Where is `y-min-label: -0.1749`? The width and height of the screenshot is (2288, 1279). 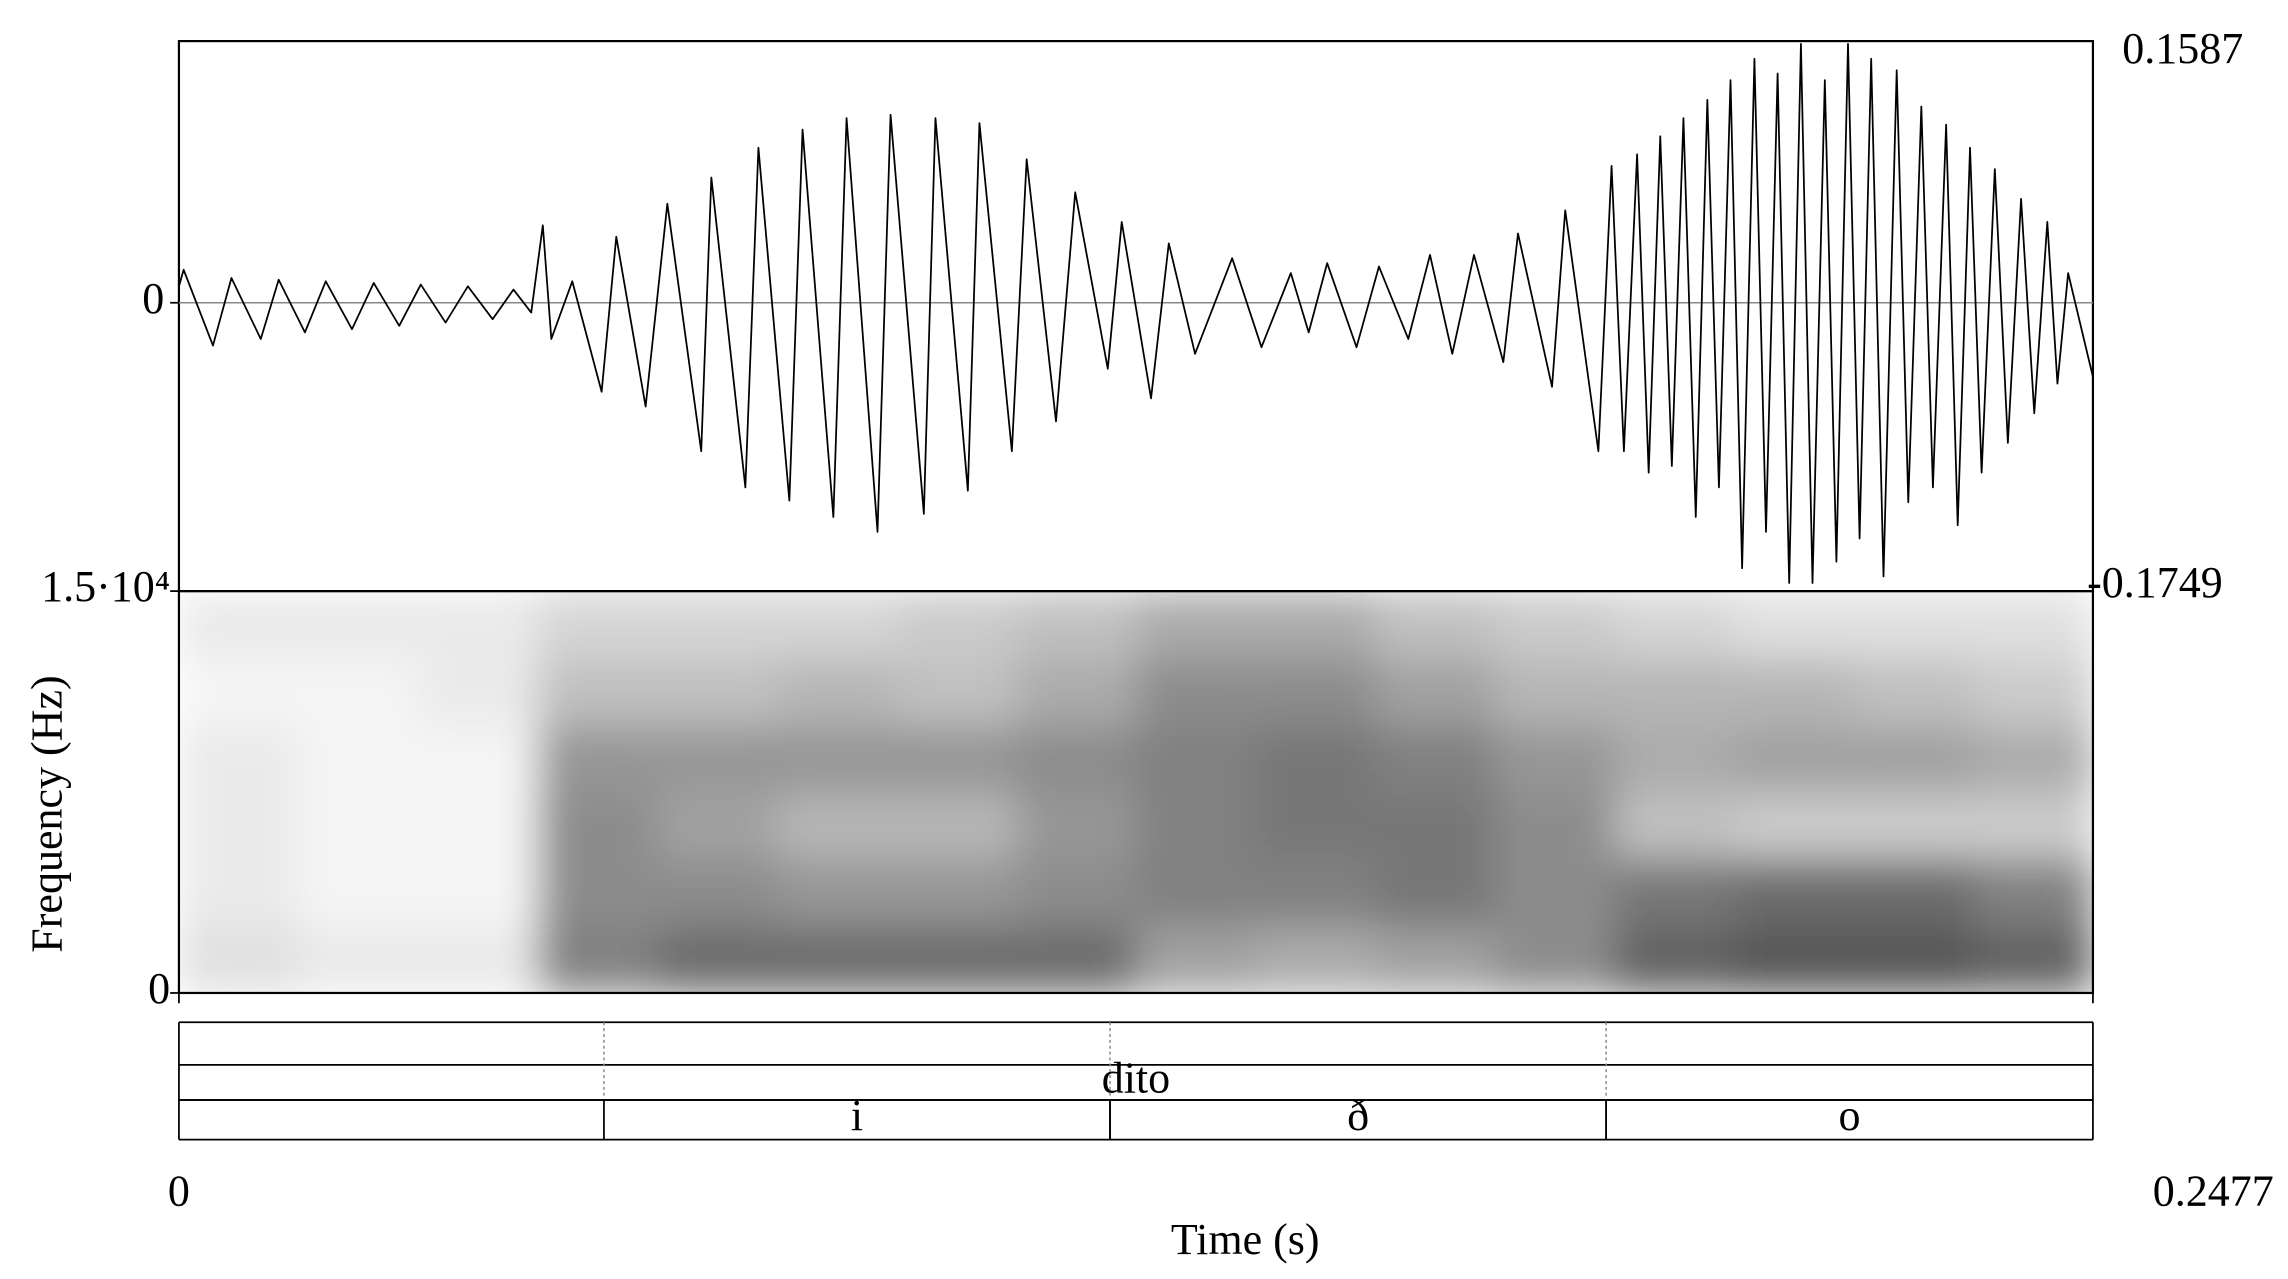 y-min-label: -0.1749 is located at coordinates (2155, 582).